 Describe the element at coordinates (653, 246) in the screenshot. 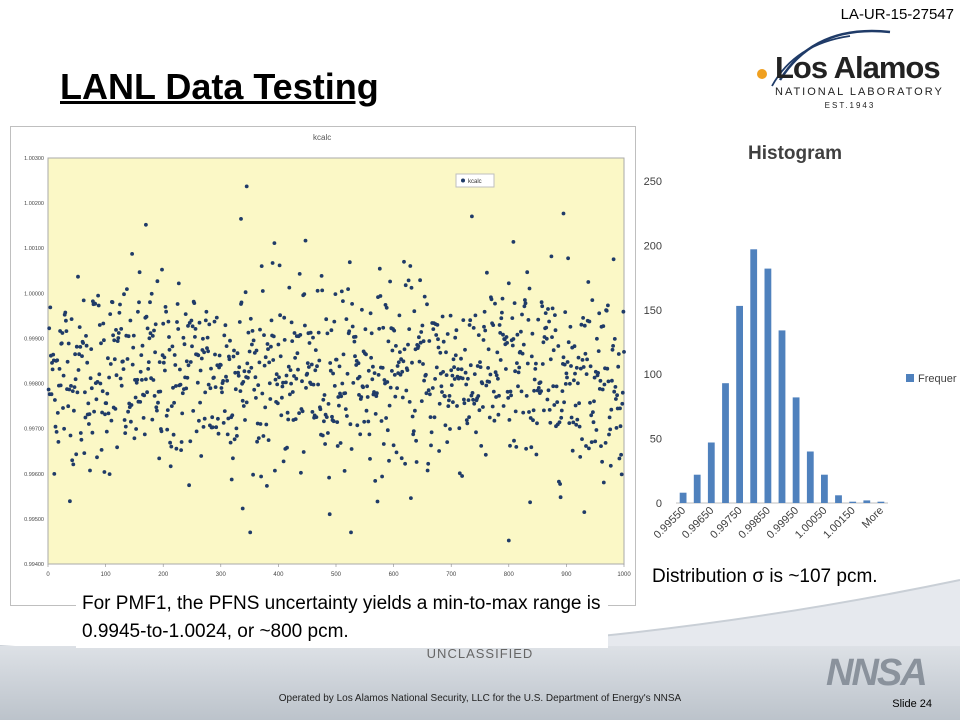

I see `histogram-y-tick-label: 200` at that location.